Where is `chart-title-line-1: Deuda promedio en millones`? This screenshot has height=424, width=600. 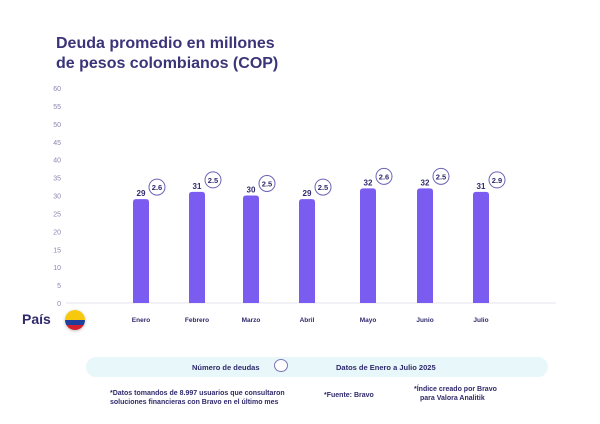
chart-title-line-1: Deuda promedio en millones is located at coordinates (165, 43).